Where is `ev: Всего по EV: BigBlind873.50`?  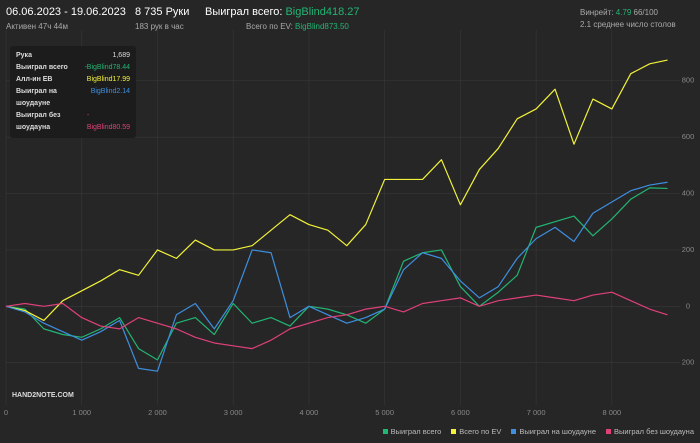
ev: Всего по EV: BigBlind873.50 is located at coordinates (297, 26).